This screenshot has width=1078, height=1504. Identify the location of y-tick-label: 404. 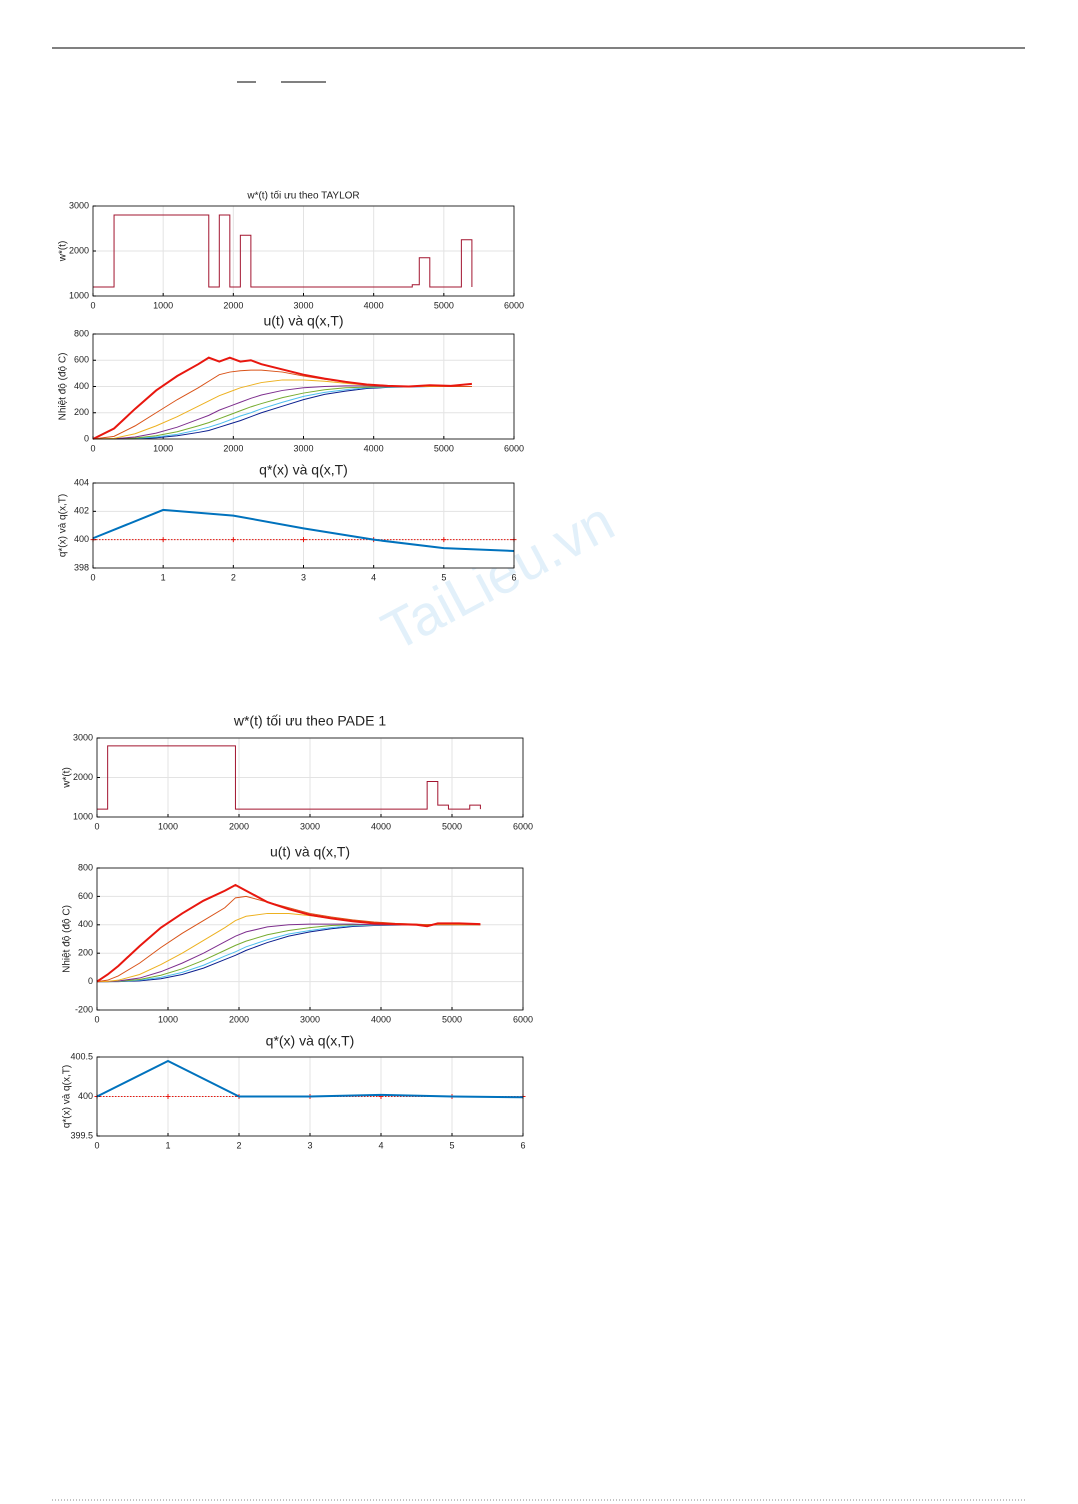
(81, 482).